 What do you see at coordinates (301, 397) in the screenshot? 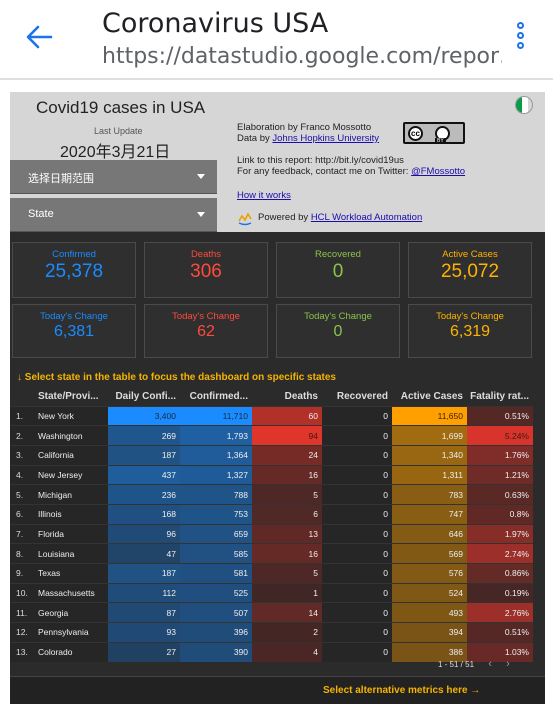
I see `column-header: Deaths` at bounding box center [301, 397].